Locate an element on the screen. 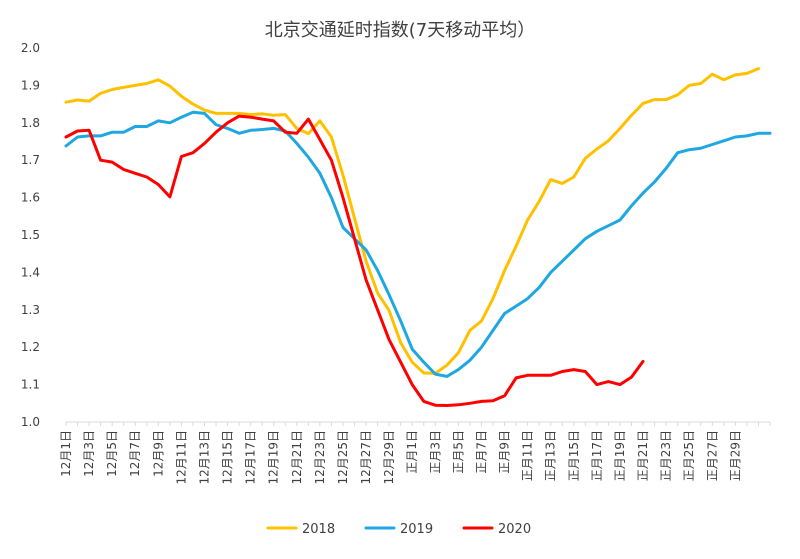 Image resolution: width=800 pixels, height=559 pixels. x-tick-label: 12月29日 is located at coordinates (389, 457).